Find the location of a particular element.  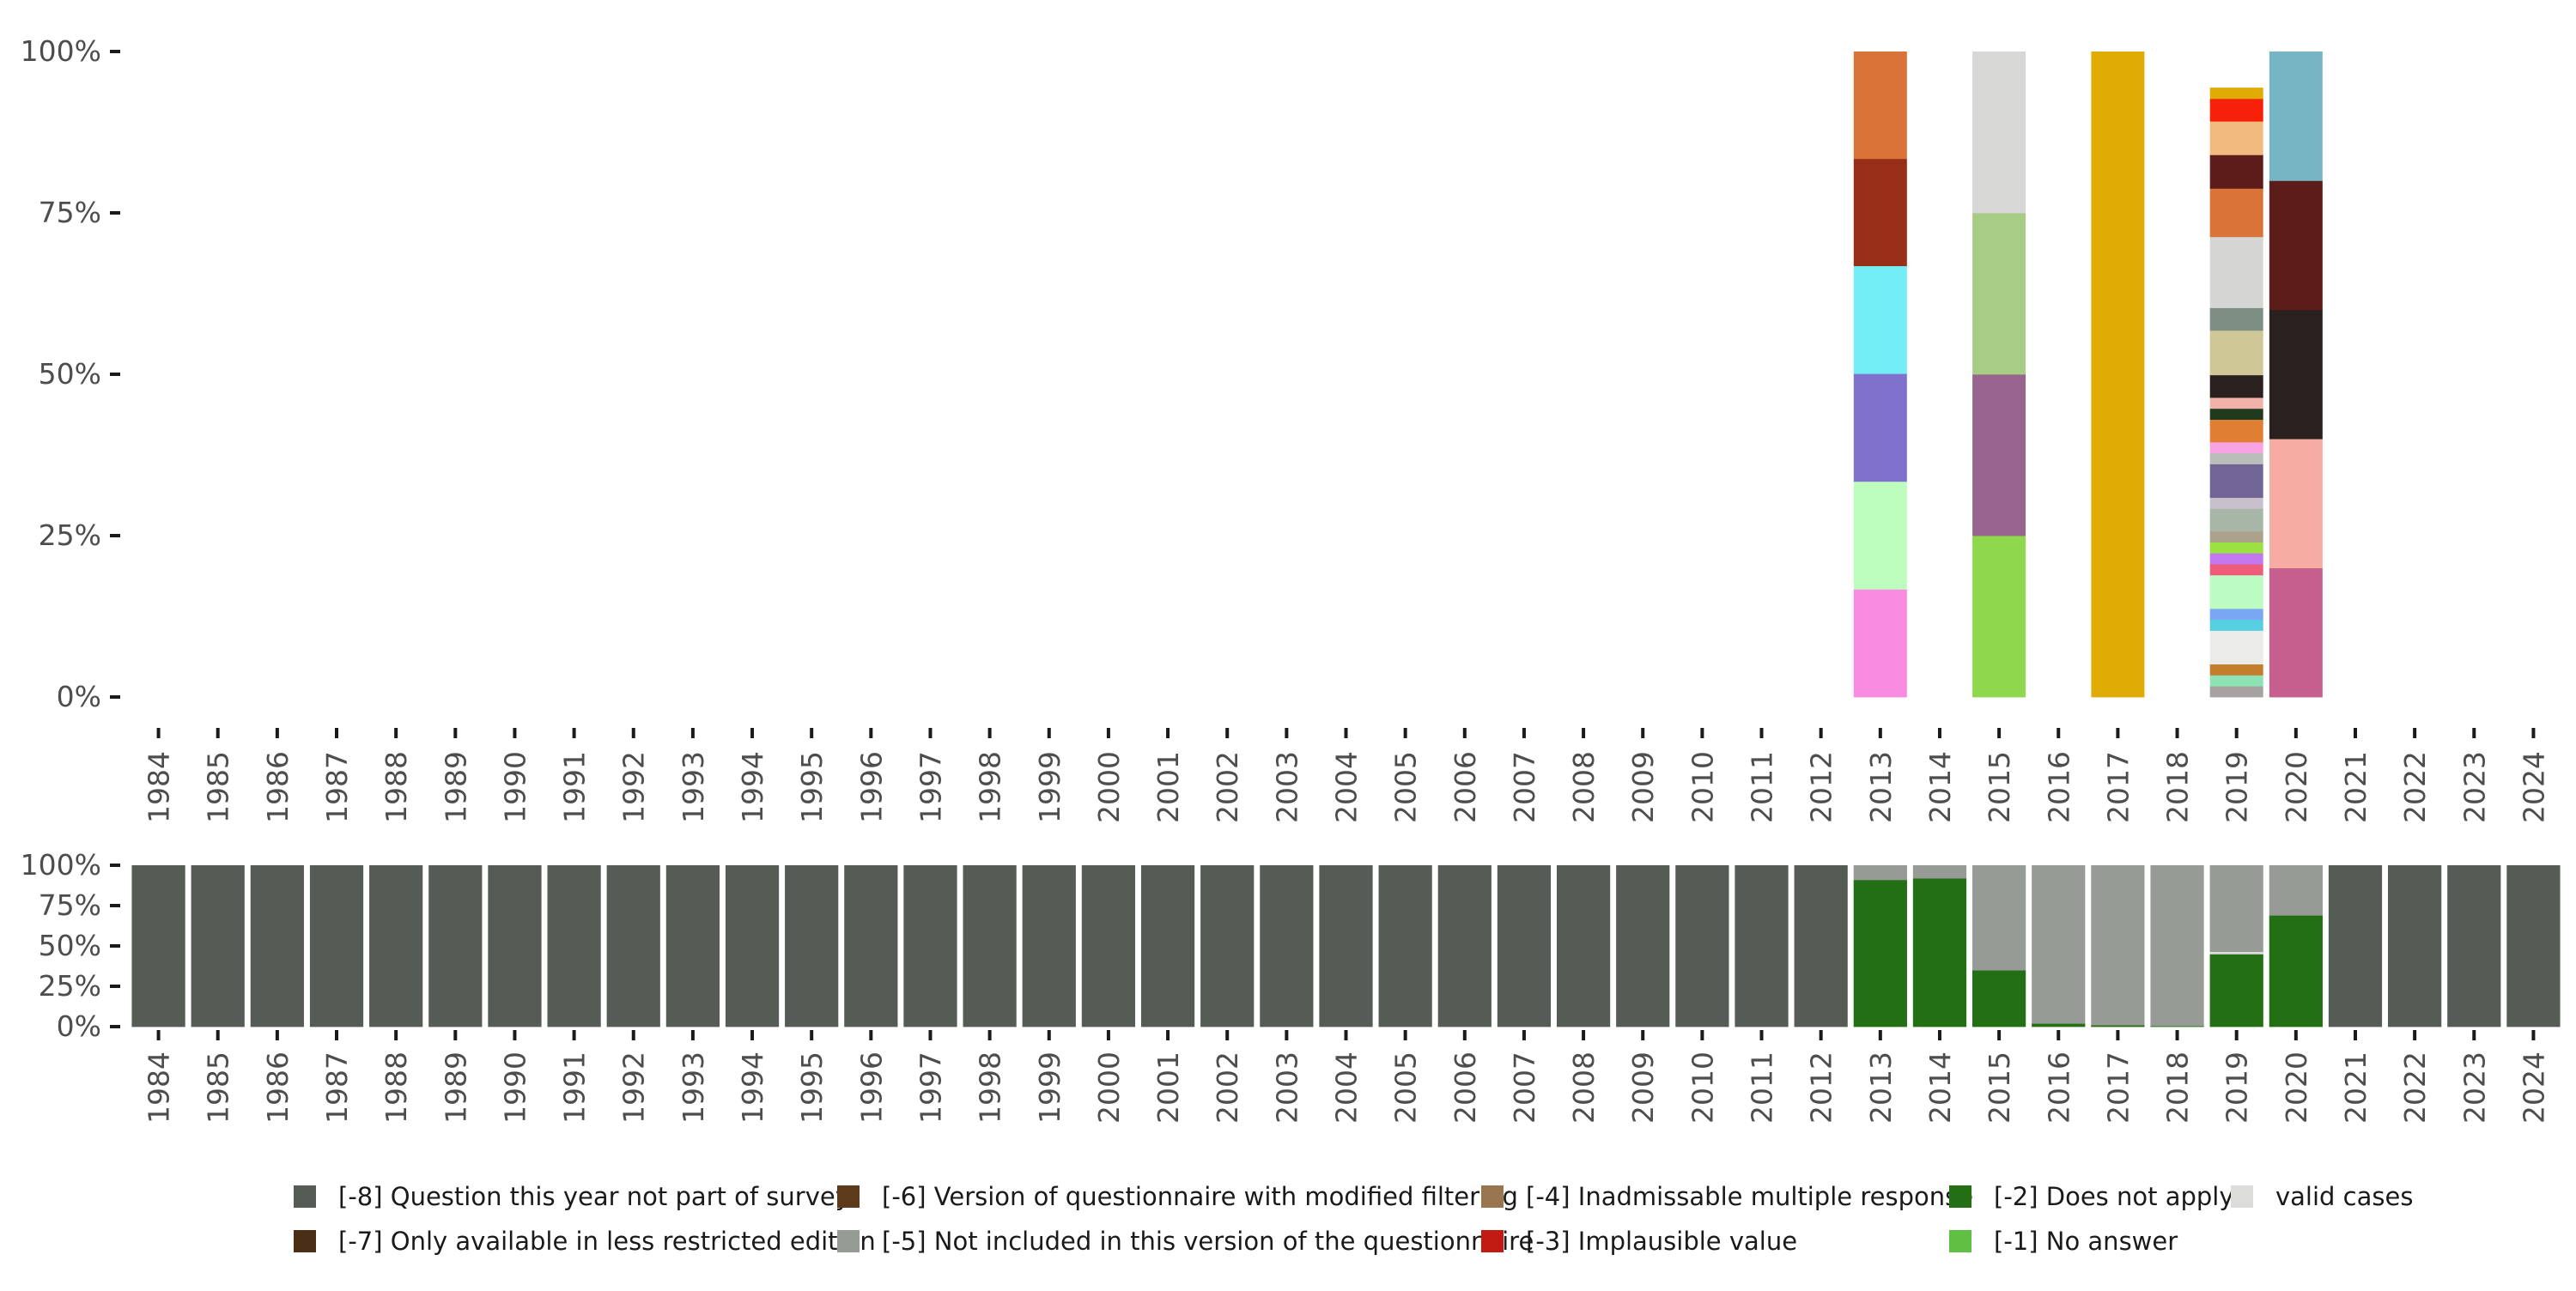

x-tick-label: 2023 is located at coordinates (2474, 787).